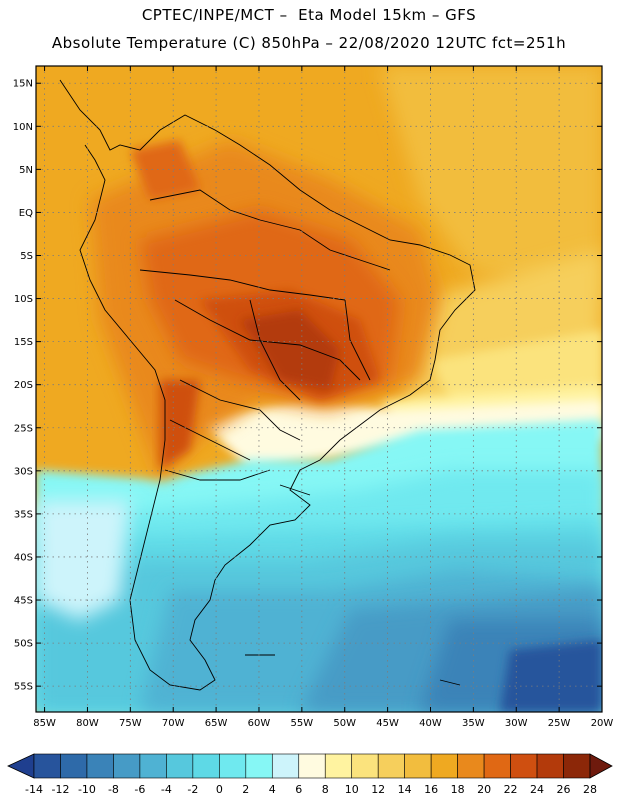  What do you see at coordinates (23, 428) in the screenshot?
I see `latitude-label: 25S` at bounding box center [23, 428].